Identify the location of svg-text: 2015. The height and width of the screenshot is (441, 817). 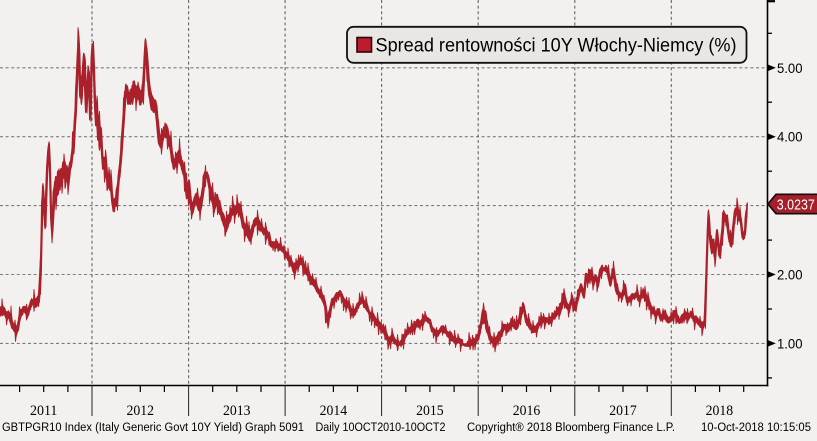
(430, 410).